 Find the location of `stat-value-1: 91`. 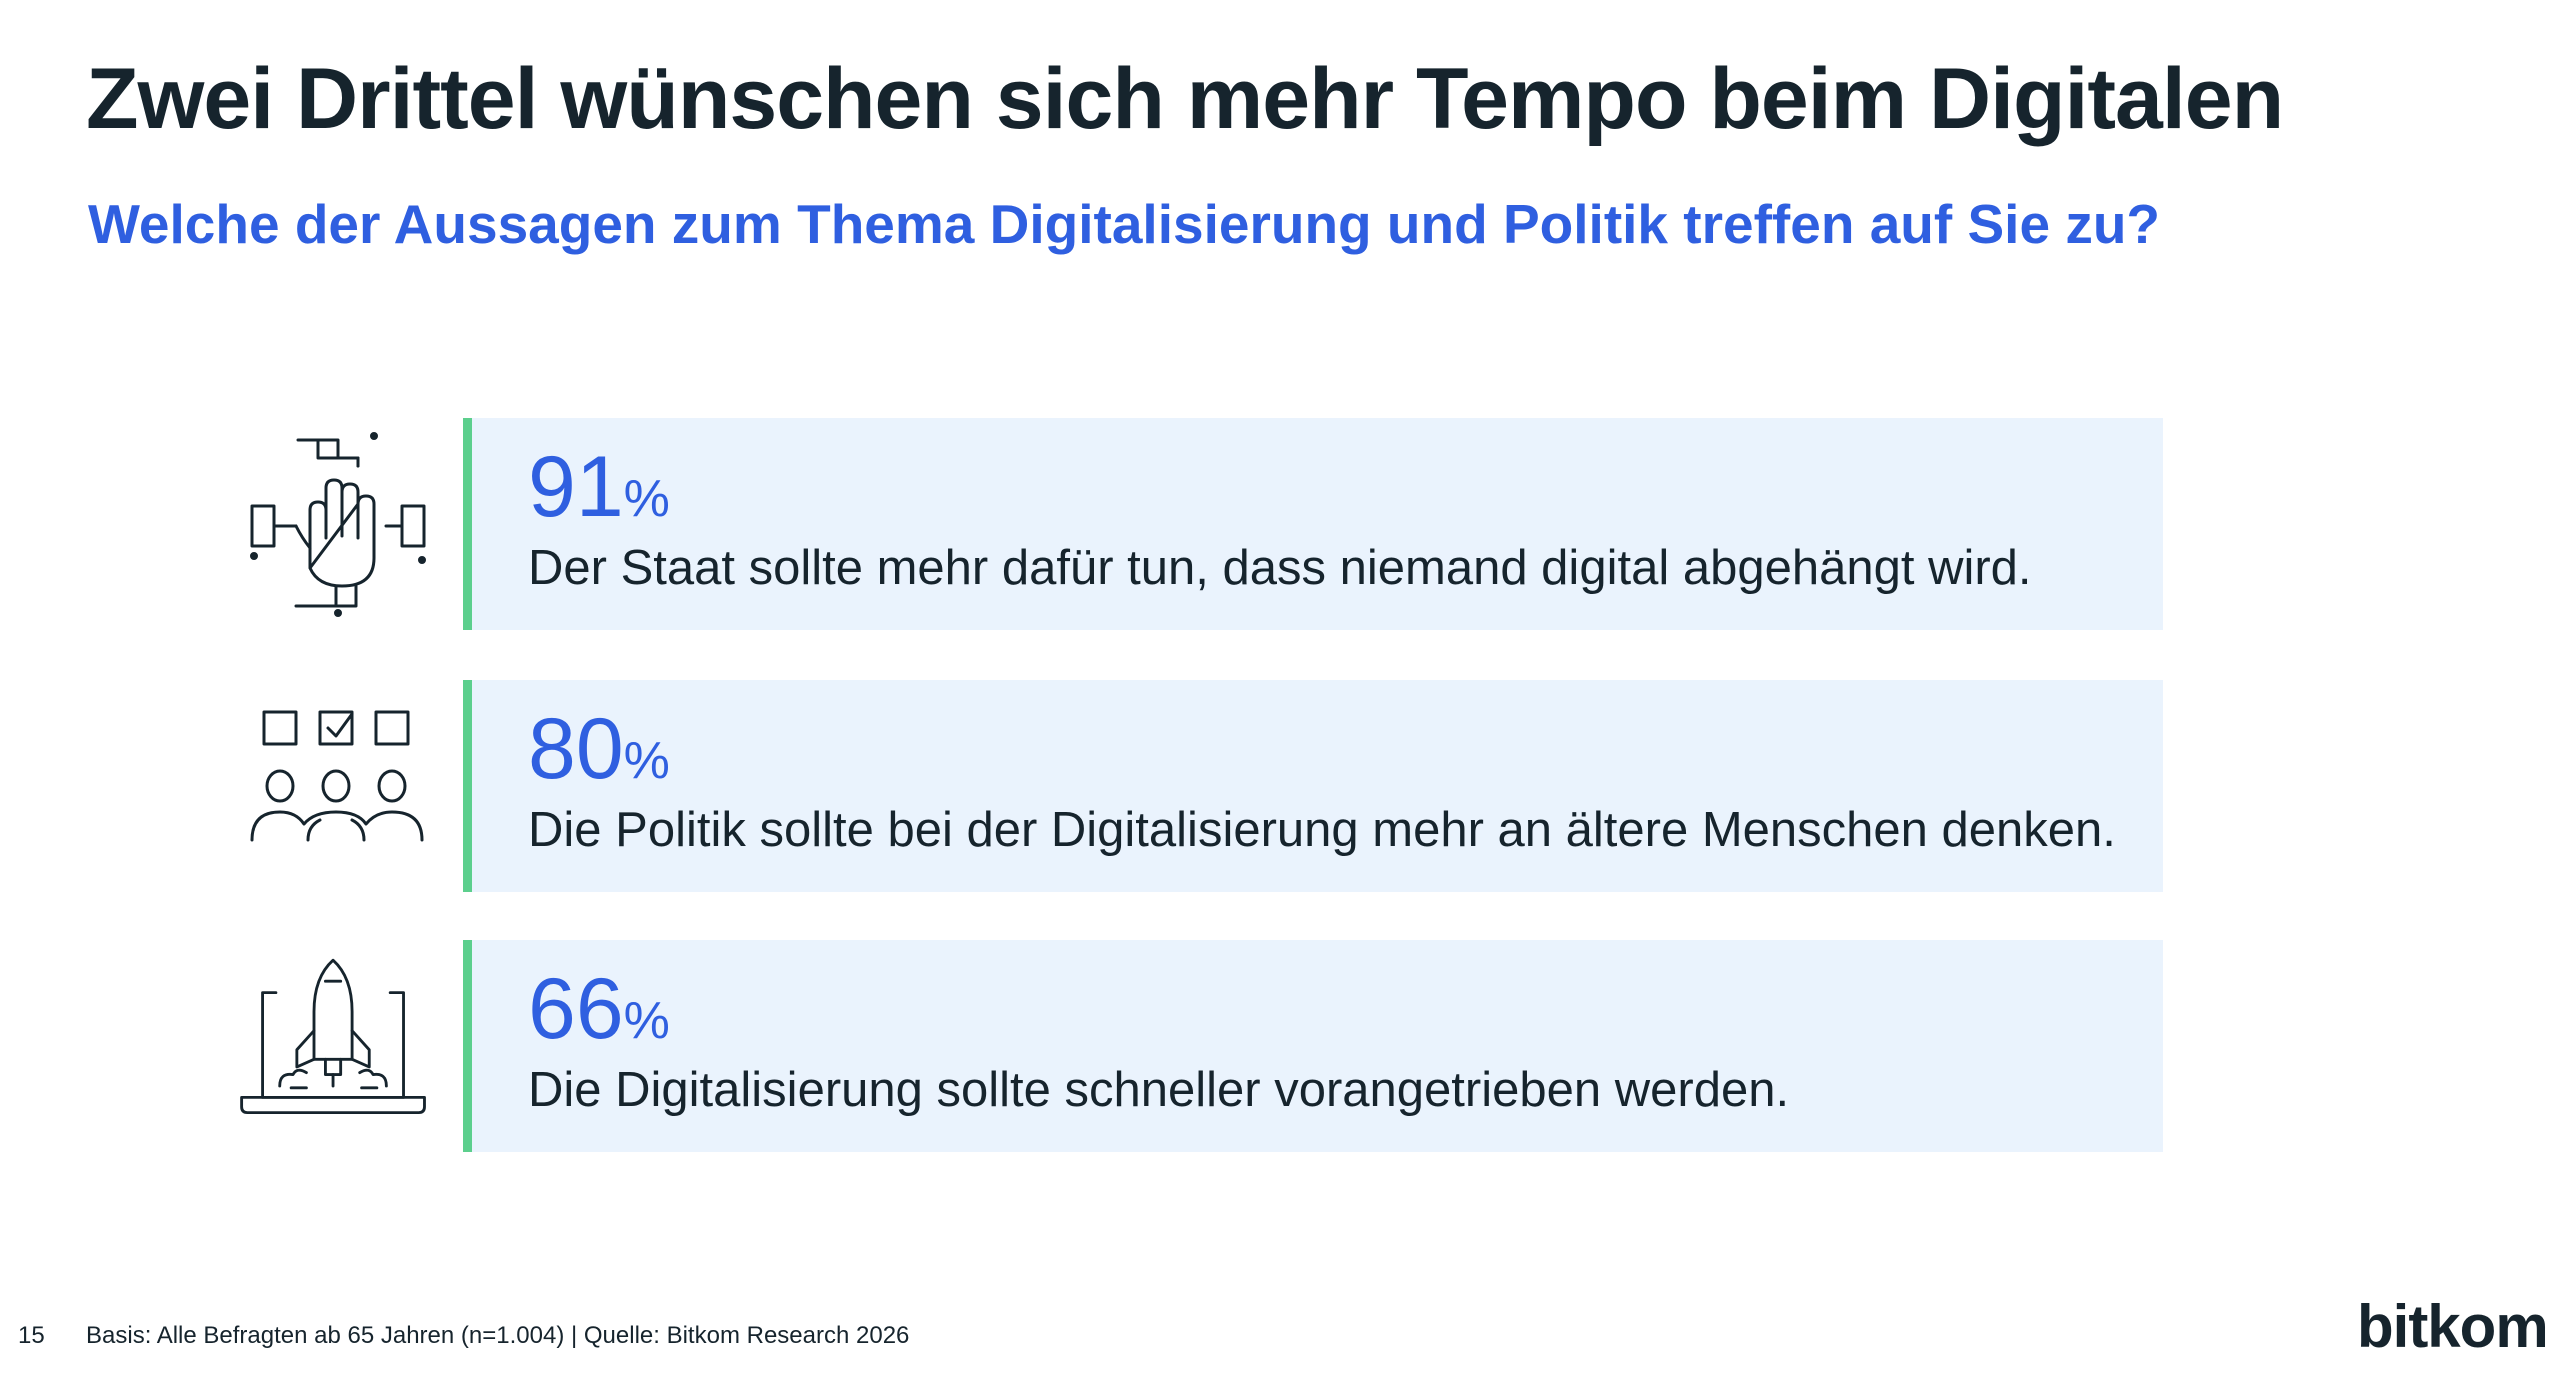

stat-value-1: 91 is located at coordinates (576, 487).